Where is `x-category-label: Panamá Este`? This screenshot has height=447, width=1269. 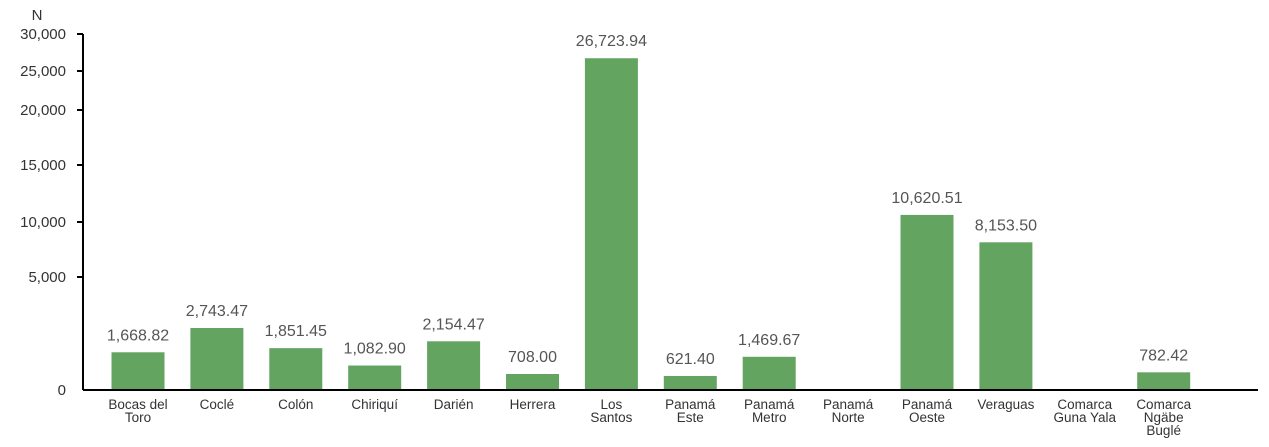
x-category-label: Panamá Este is located at coordinates (690, 411).